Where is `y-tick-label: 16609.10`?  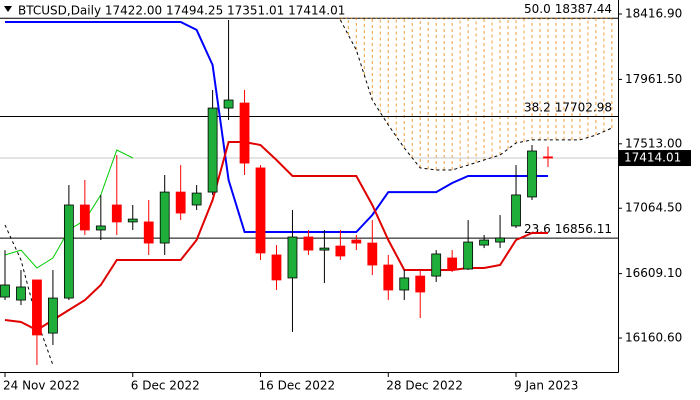
y-tick-label: 16609.10 is located at coordinates (653, 273).